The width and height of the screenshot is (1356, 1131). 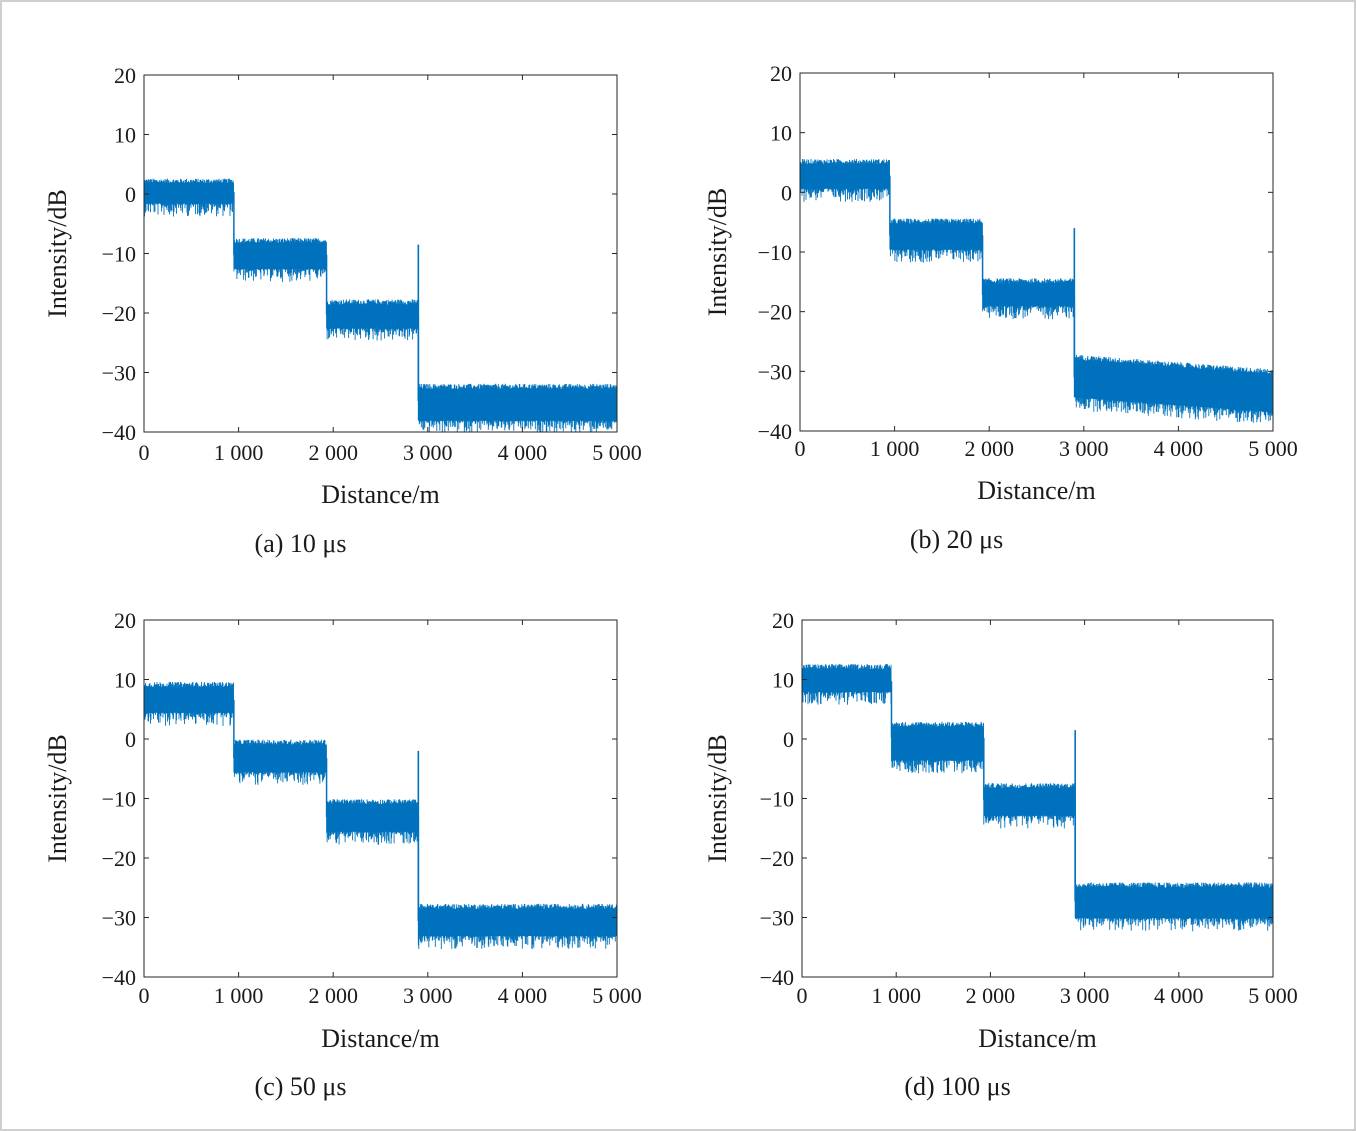 I want to click on axes-box, so click(x=380, y=253).